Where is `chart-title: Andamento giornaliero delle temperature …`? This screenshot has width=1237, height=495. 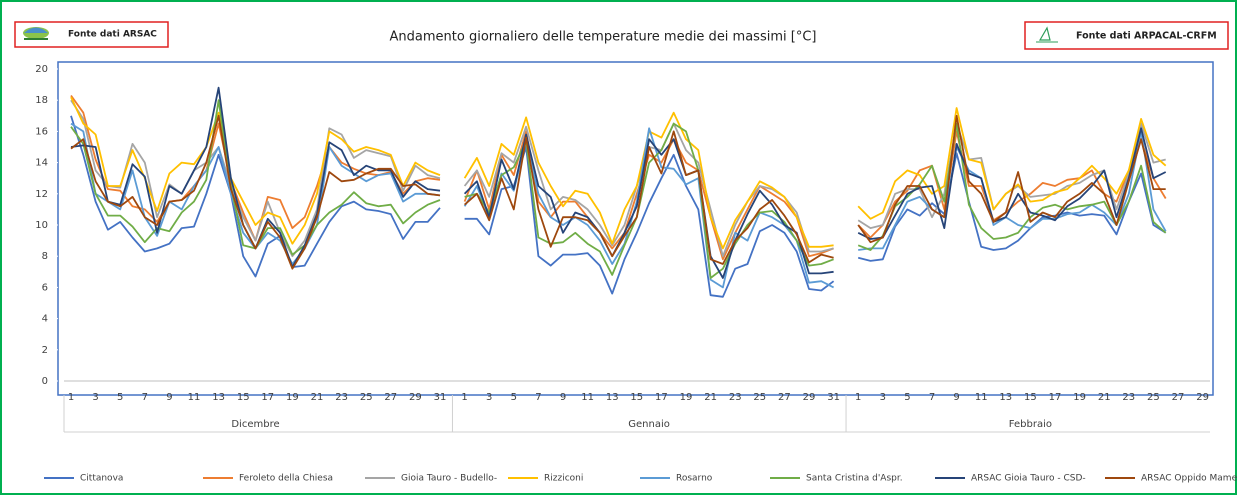
chart-title: Andamento giornaliero delle temperature … is located at coordinates (603, 37).